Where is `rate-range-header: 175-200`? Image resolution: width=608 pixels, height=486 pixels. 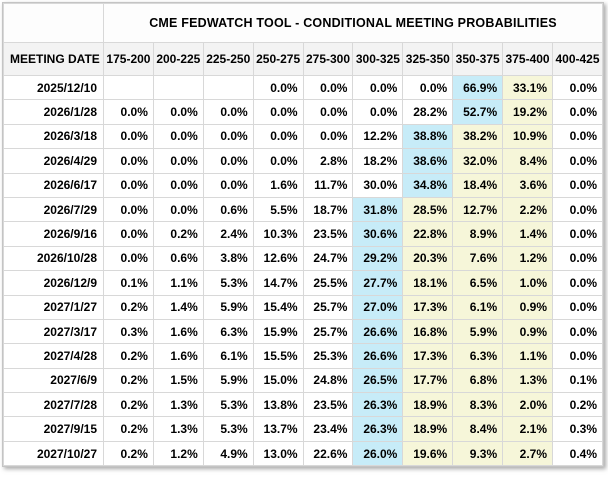
rate-range-header: 175-200 is located at coordinates (128, 59).